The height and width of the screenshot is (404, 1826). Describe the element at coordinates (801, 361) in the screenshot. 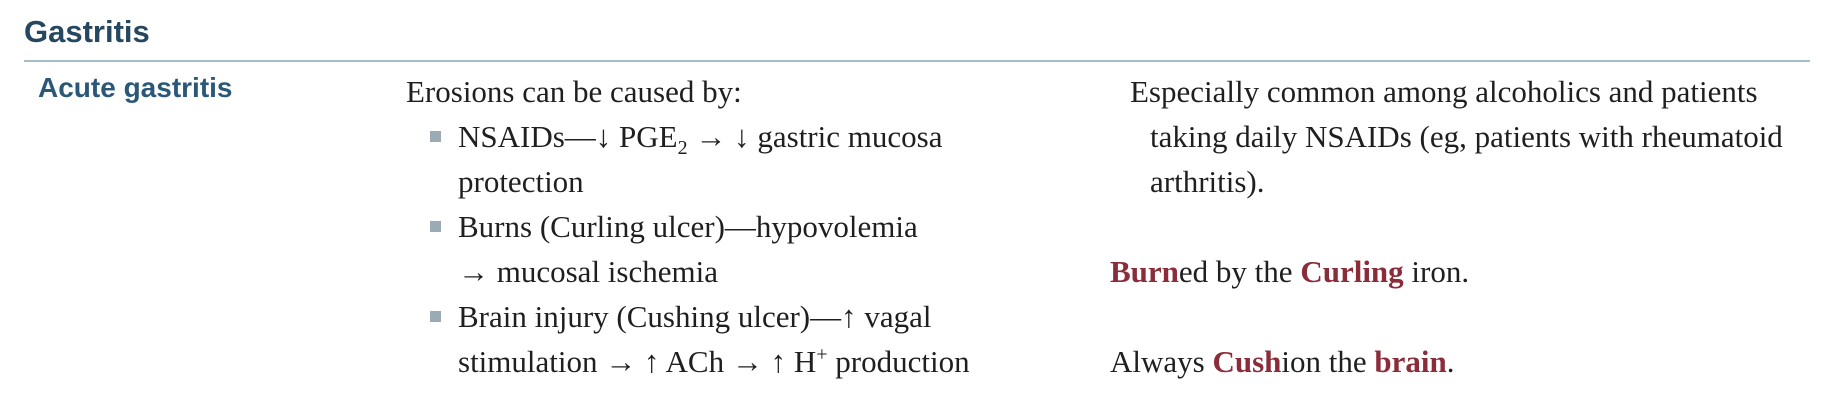

I see `bullet-text: H` at that location.